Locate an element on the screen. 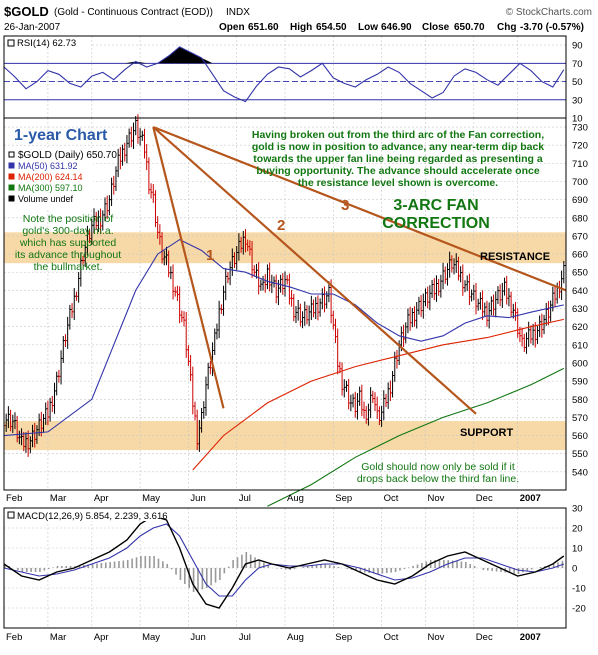  exchange-label: INDX is located at coordinates (238, 12).